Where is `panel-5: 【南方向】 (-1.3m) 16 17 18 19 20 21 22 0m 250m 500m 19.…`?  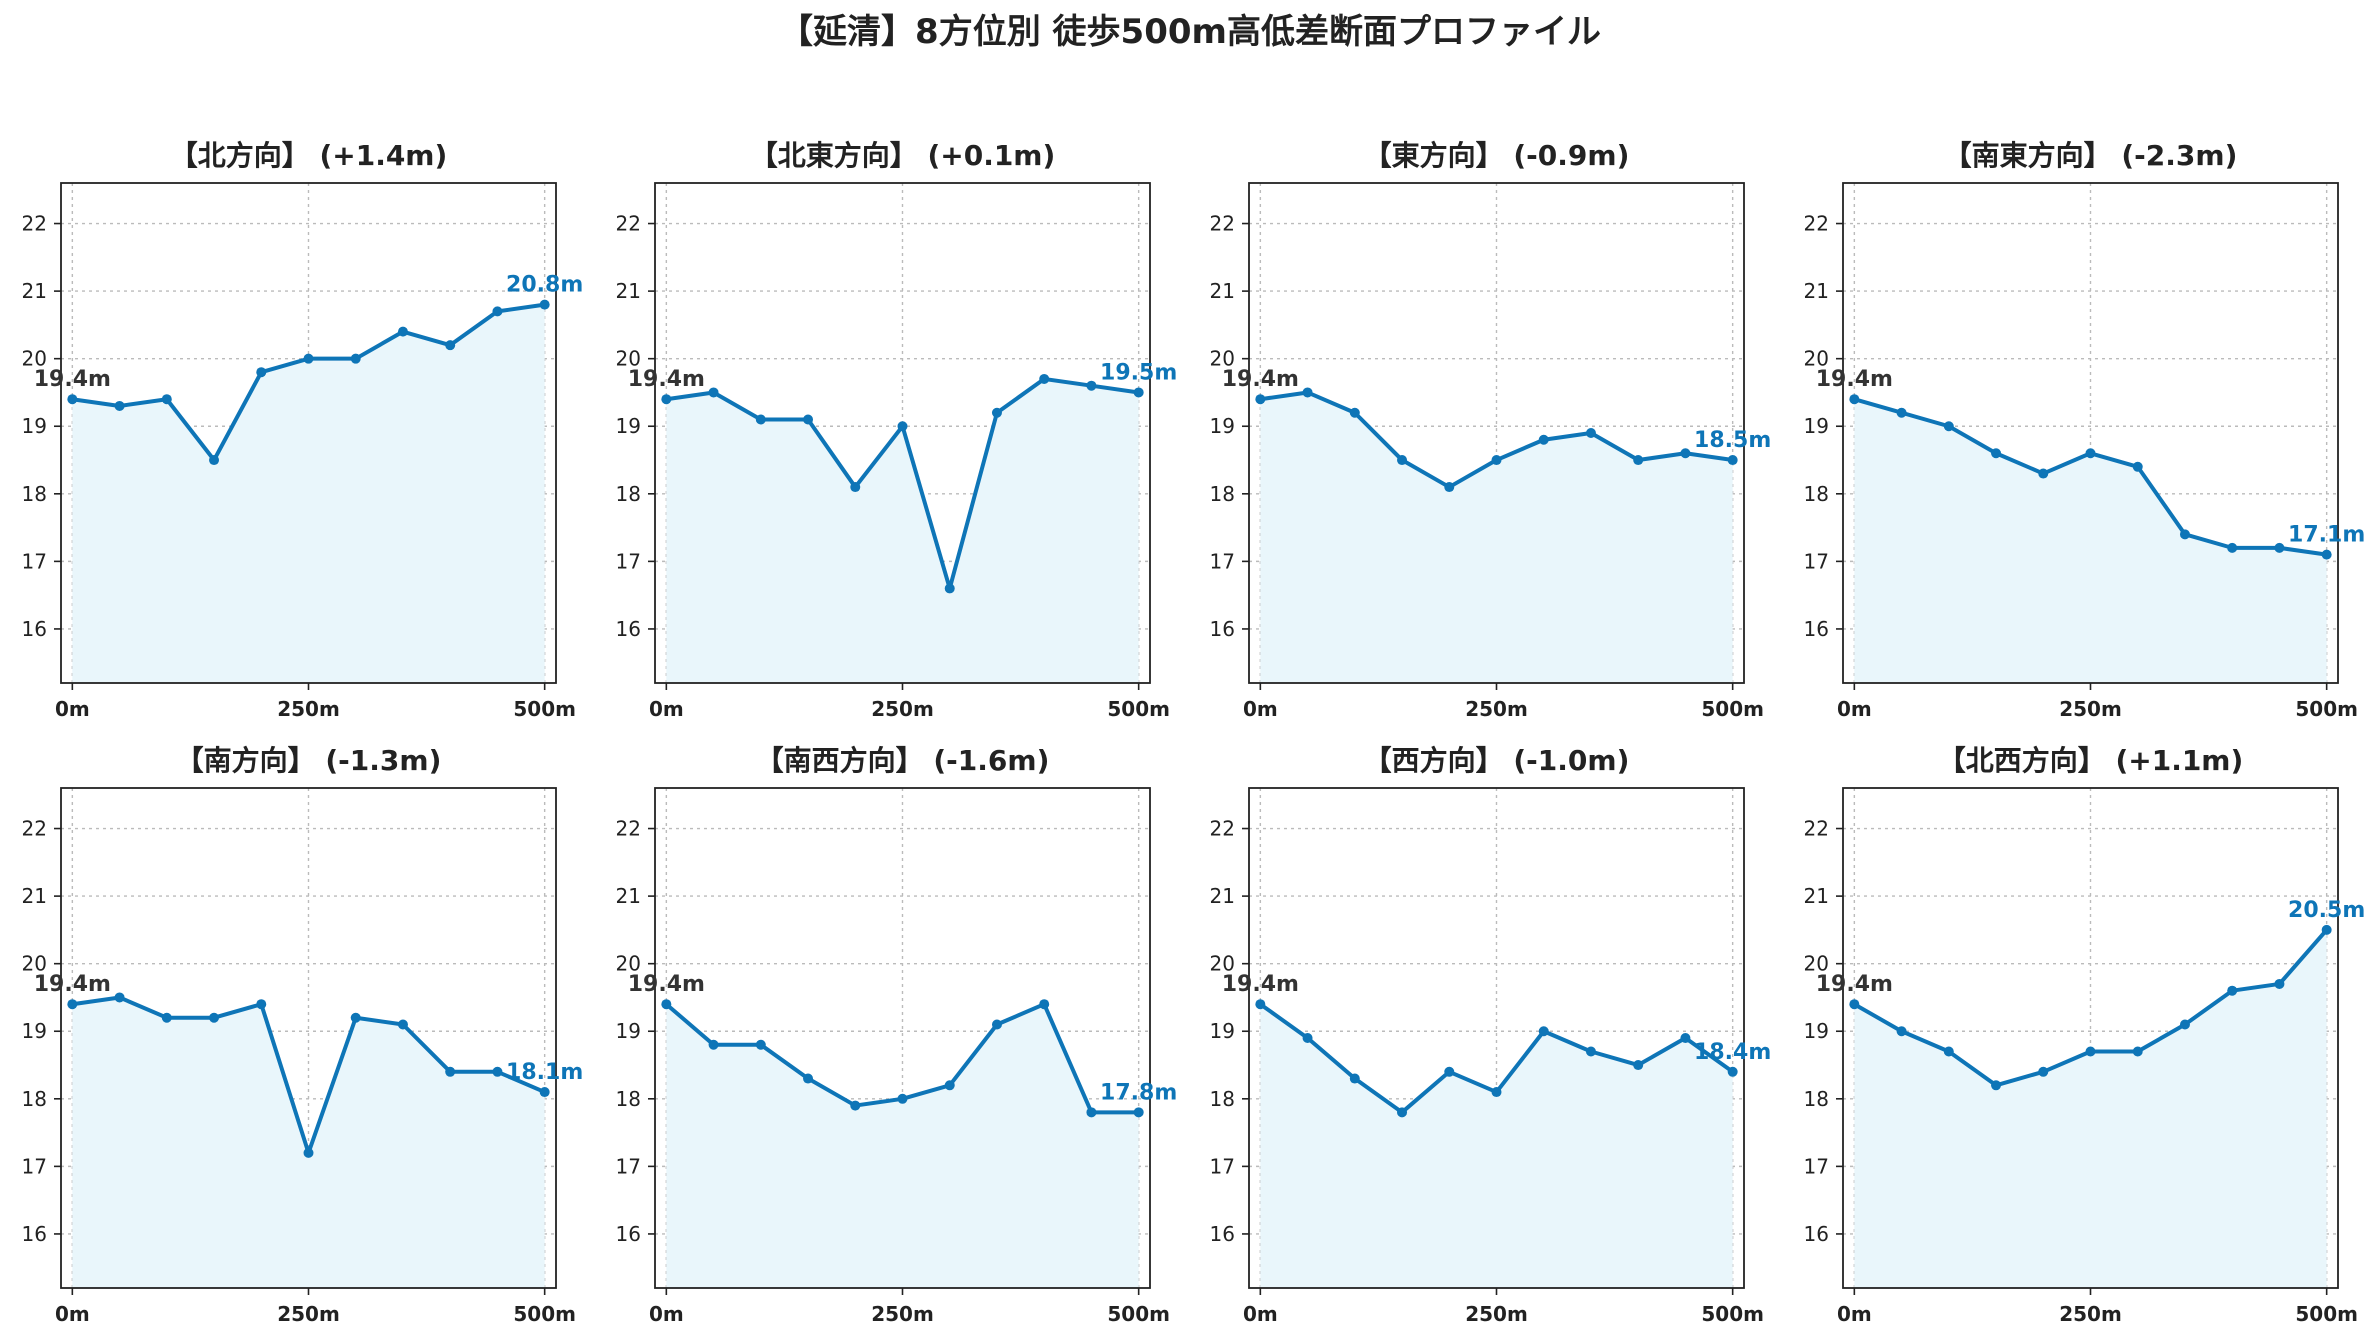 panel-5: 【南方向】 (-1.3m) 16 17 18 19 20 21 22 0m 250m 500m 19.… is located at coordinates (303, 1035).